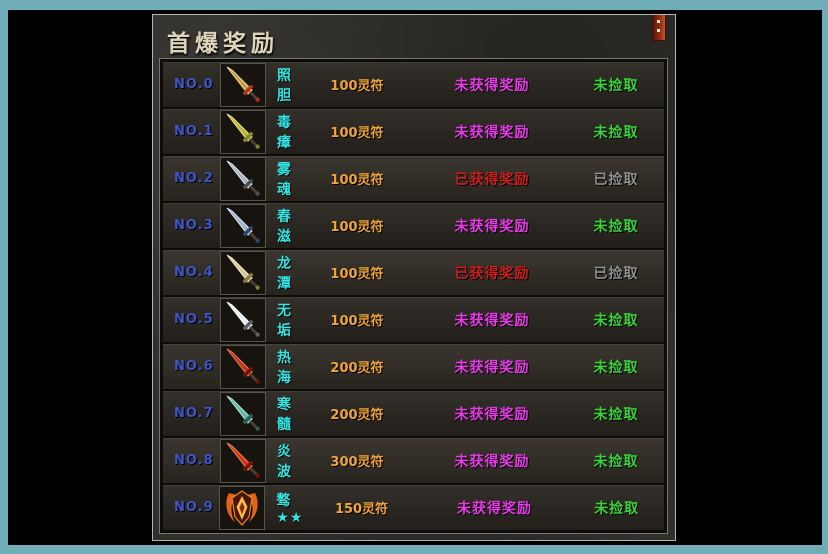 Image resolution: width=828 pixels, height=554 pixels. What do you see at coordinates (413, 225) in the screenshot?
I see `reward-row: NO.3 春滋 100灵符 未获得奖励 未捡取` at bounding box center [413, 225].